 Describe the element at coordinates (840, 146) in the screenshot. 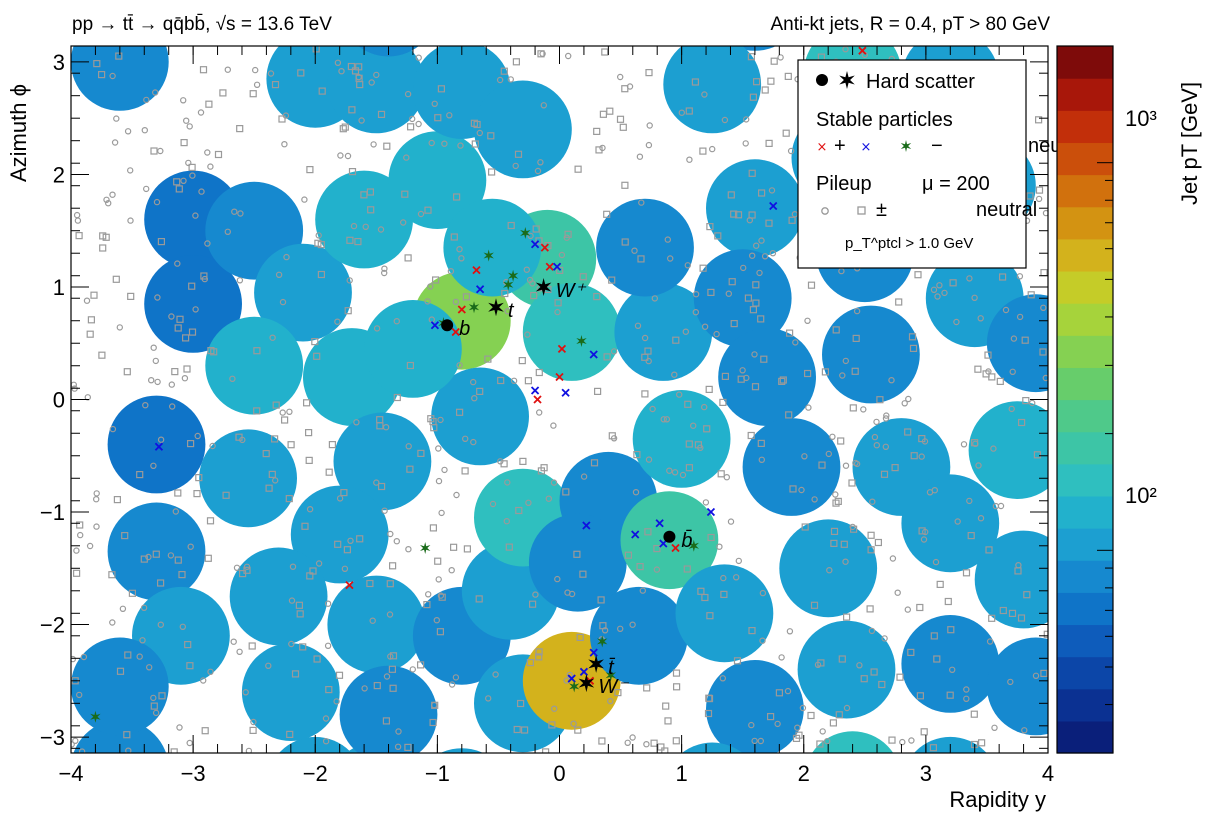

I see `legend-stable-plus: +` at that location.